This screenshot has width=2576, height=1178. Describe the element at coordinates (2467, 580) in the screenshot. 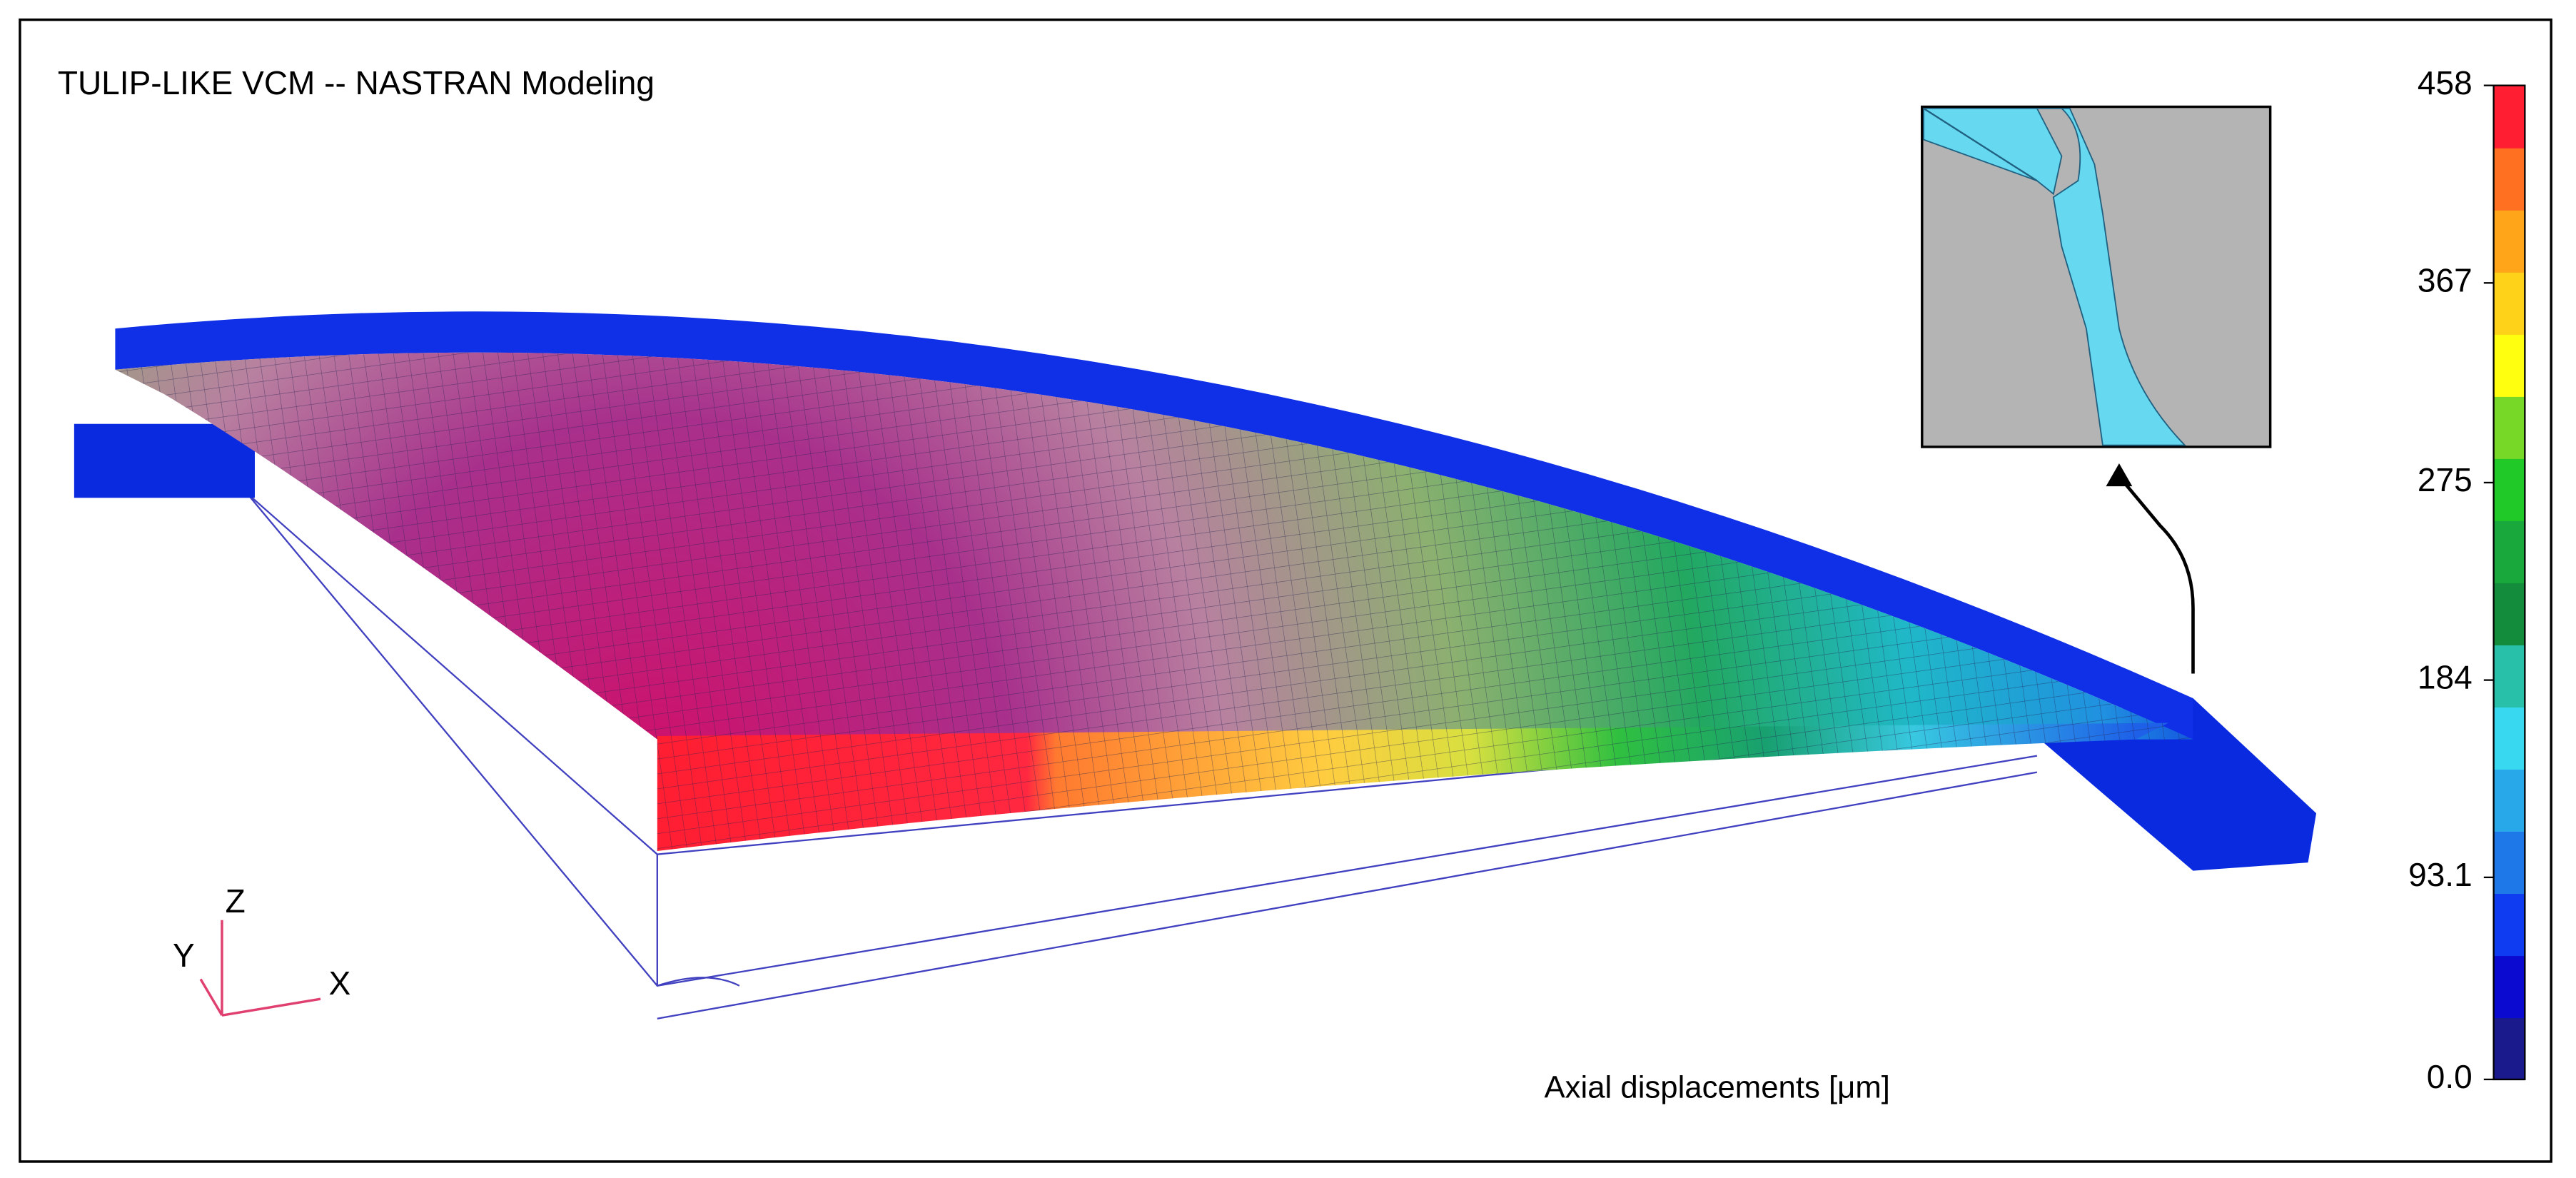

I see `colorbar: 0.0 93.1 184 275 367 458` at that location.